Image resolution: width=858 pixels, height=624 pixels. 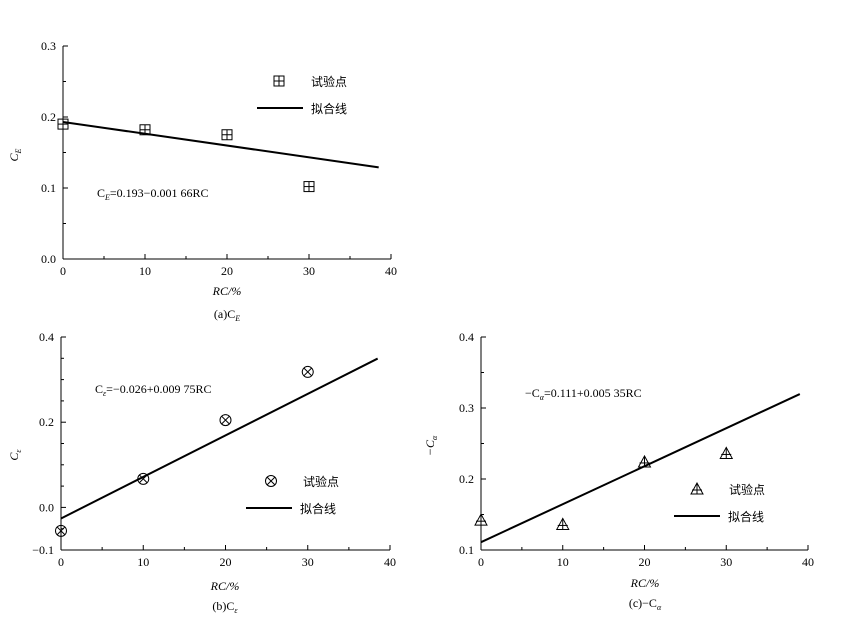 What do you see at coordinates (43, 550) in the screenshot?
I see `y-tick-label: −0.1` at bounding box center [43, 550].